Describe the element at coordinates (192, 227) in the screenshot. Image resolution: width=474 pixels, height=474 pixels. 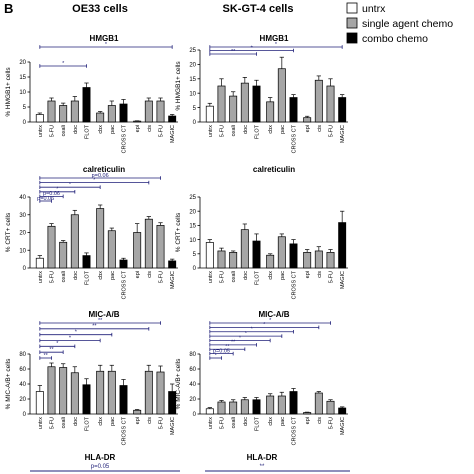
I see `y-tick-label: 15` at that location.